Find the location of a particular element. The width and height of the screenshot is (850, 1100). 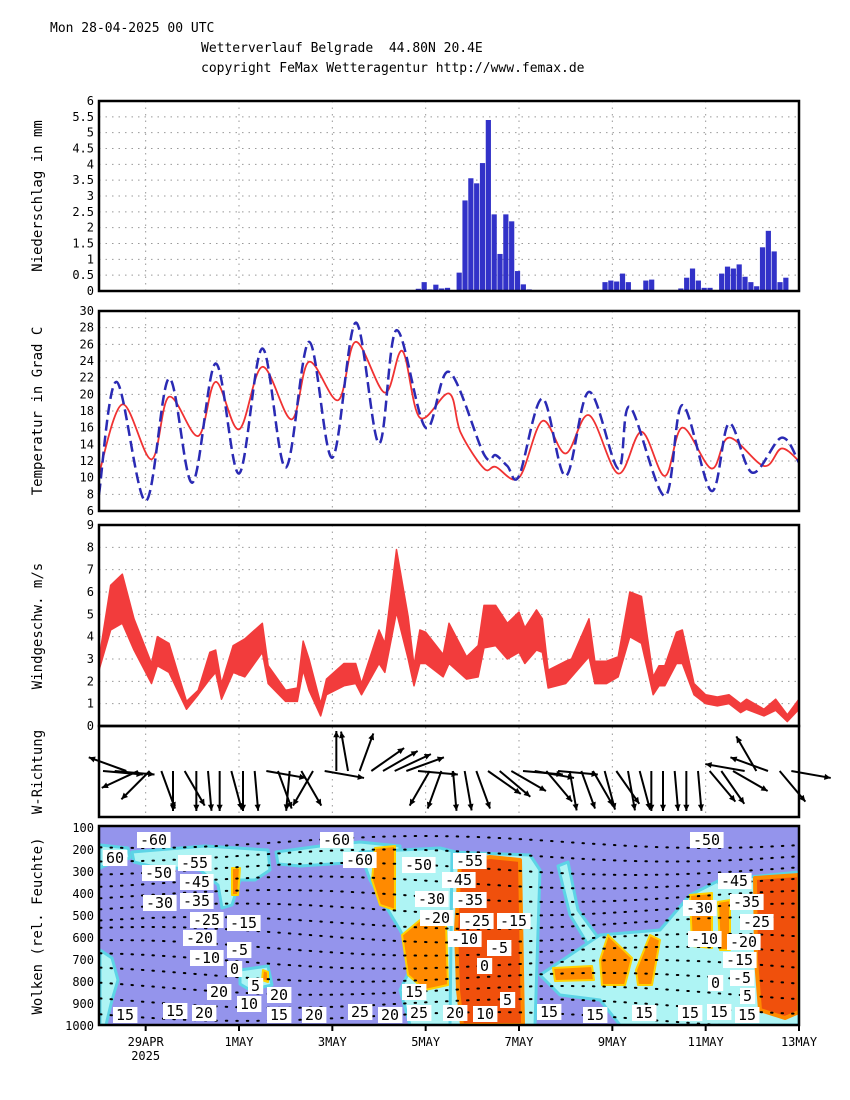

y-tick-label: 800 is located at coordinates (83, 982).